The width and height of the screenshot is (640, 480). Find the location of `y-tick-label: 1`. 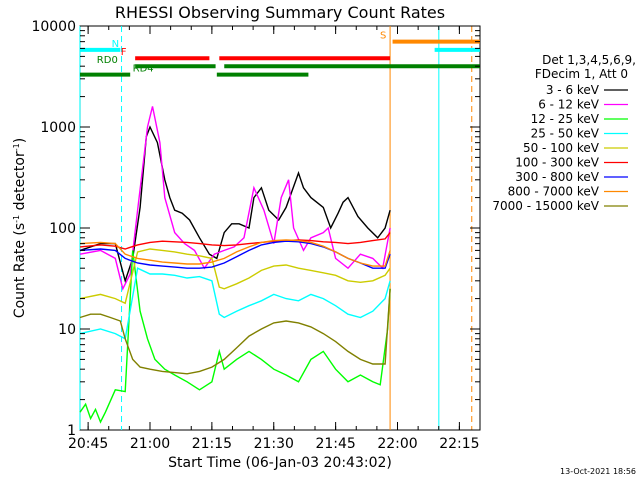

y-tick-label: 1 is located at coordinates (71, 431).